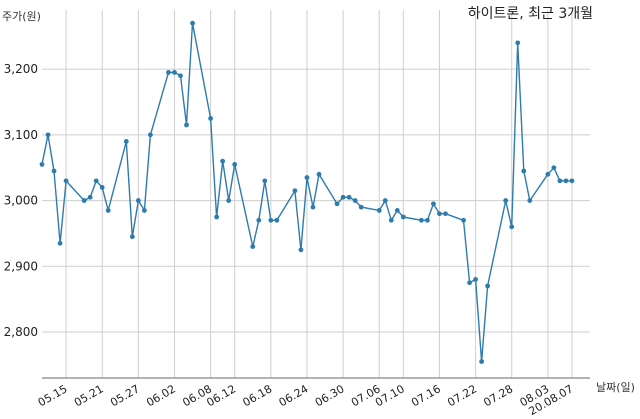 The image size is (640, 419). What do you see at coordinates (21, 69) in the screenshot?
I see `y-tick-label: 3,200` at bounding box center [21, 69].